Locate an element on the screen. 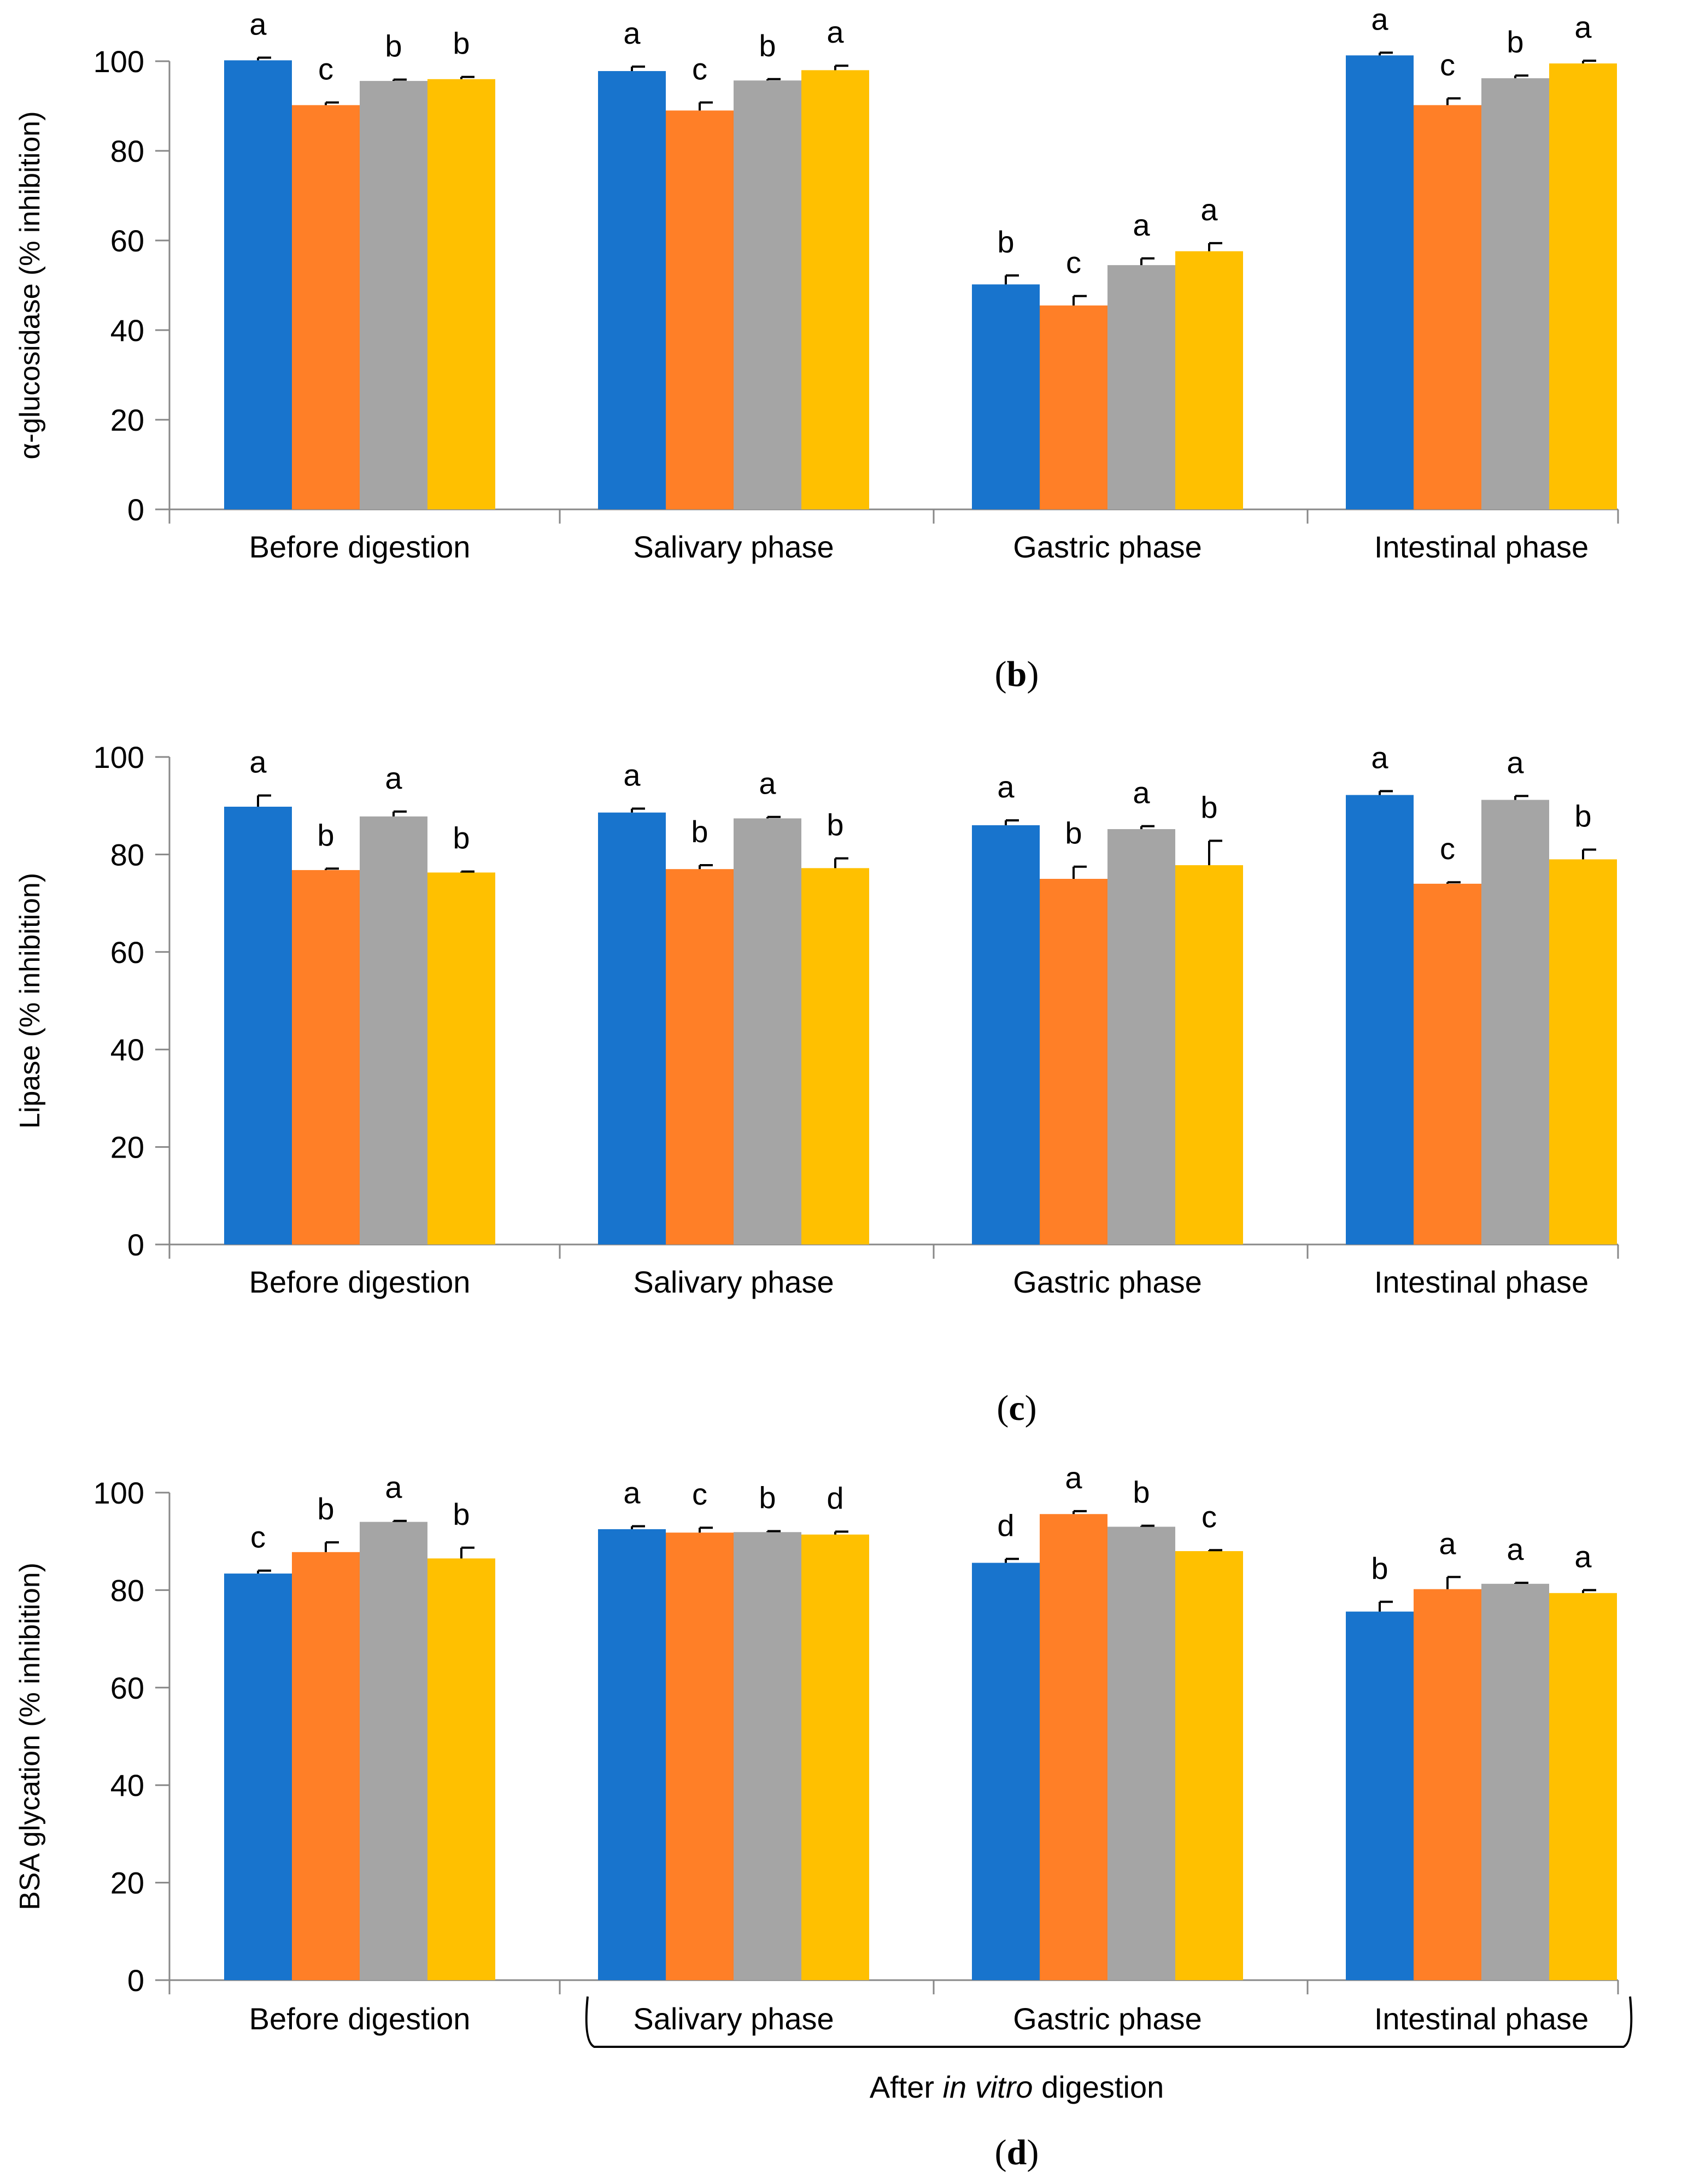  y-tick-label: 60 is located at coordinates (127, 1688).